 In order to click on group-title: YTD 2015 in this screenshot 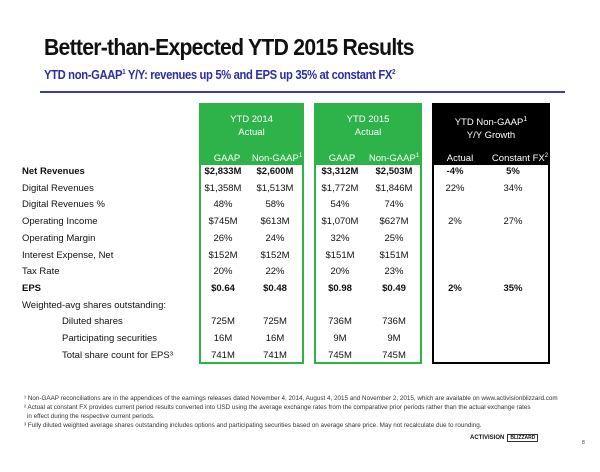, I will do `click(368, 119)`.